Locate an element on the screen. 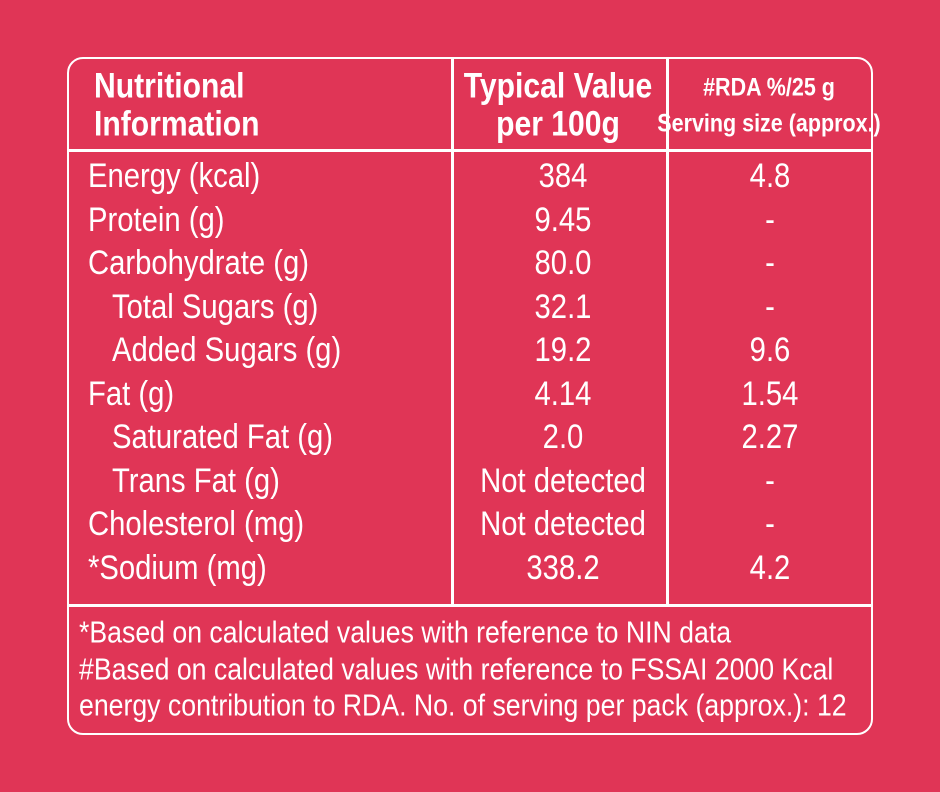  rda-cell: 9.6 is located at coordinates (770, 350).